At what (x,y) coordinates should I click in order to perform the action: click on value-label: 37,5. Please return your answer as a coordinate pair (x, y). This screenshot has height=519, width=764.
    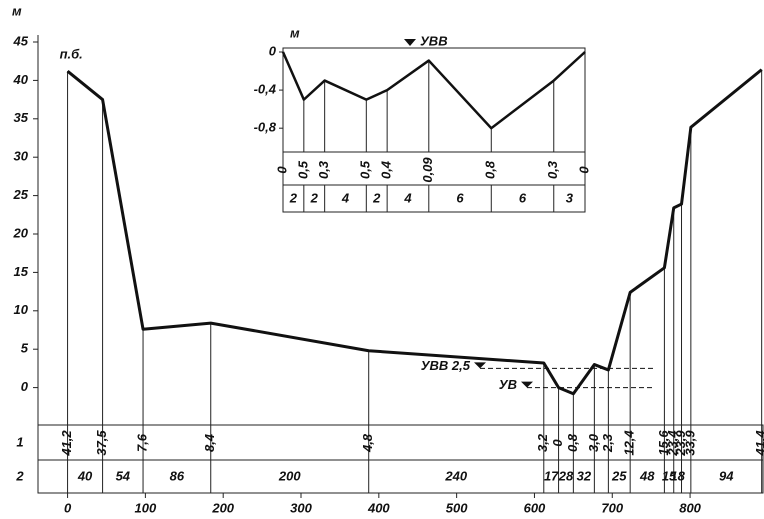
    Looking at the image, I should click on (101, 443).